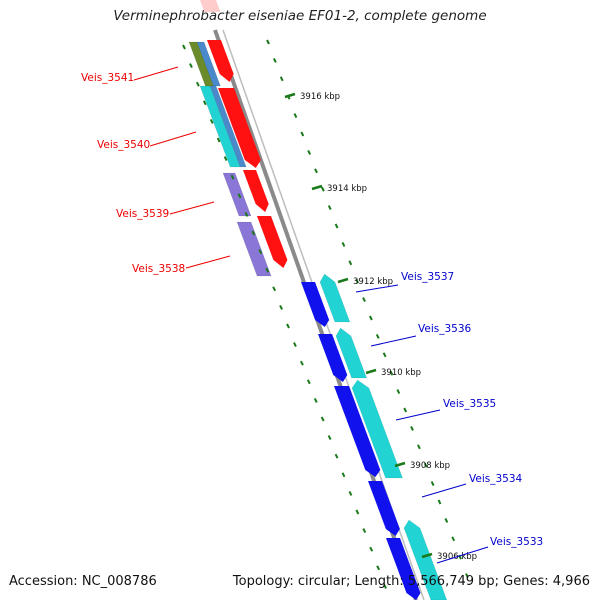 The image size is (600, 600). What do you see at coordinates (445, 329) in the screenshot?
I see `gene-label-right: Veis_3536` at bounding box center [445, 329].